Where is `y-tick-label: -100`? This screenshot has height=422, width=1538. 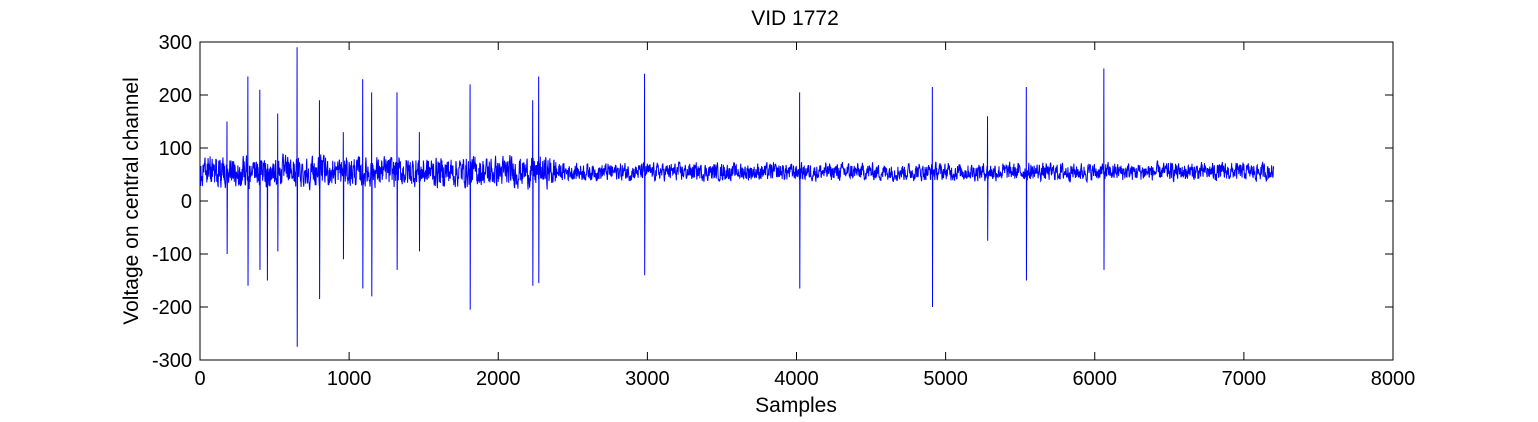
y-tick-label: -100 is located at coordinates (172, 255).